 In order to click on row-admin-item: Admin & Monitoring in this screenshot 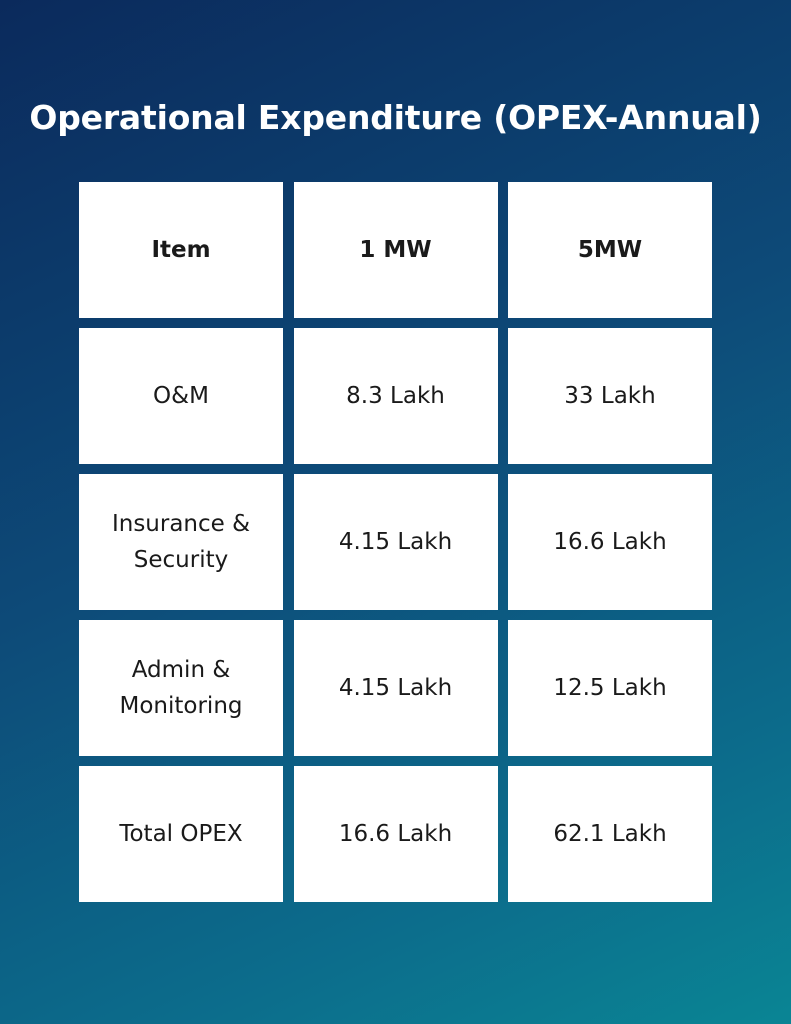, I will do `click(181, 688)`.